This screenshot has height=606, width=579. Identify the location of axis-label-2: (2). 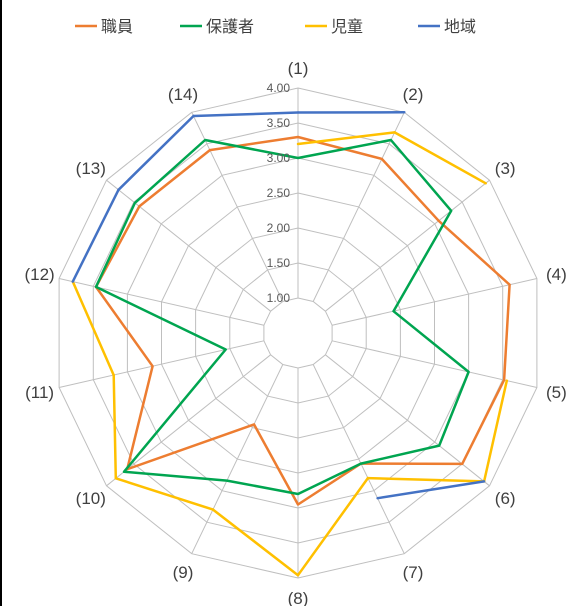
(413, 94).